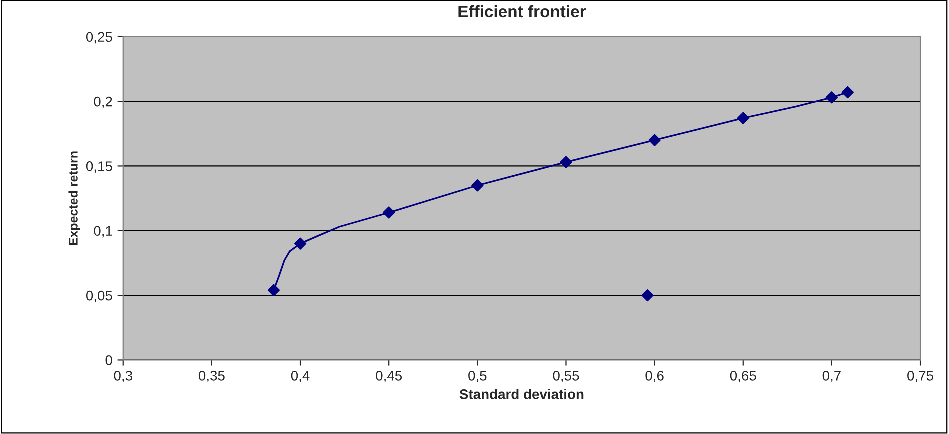  I want to click on x-tick-label: 0,65, so click(743, 376).